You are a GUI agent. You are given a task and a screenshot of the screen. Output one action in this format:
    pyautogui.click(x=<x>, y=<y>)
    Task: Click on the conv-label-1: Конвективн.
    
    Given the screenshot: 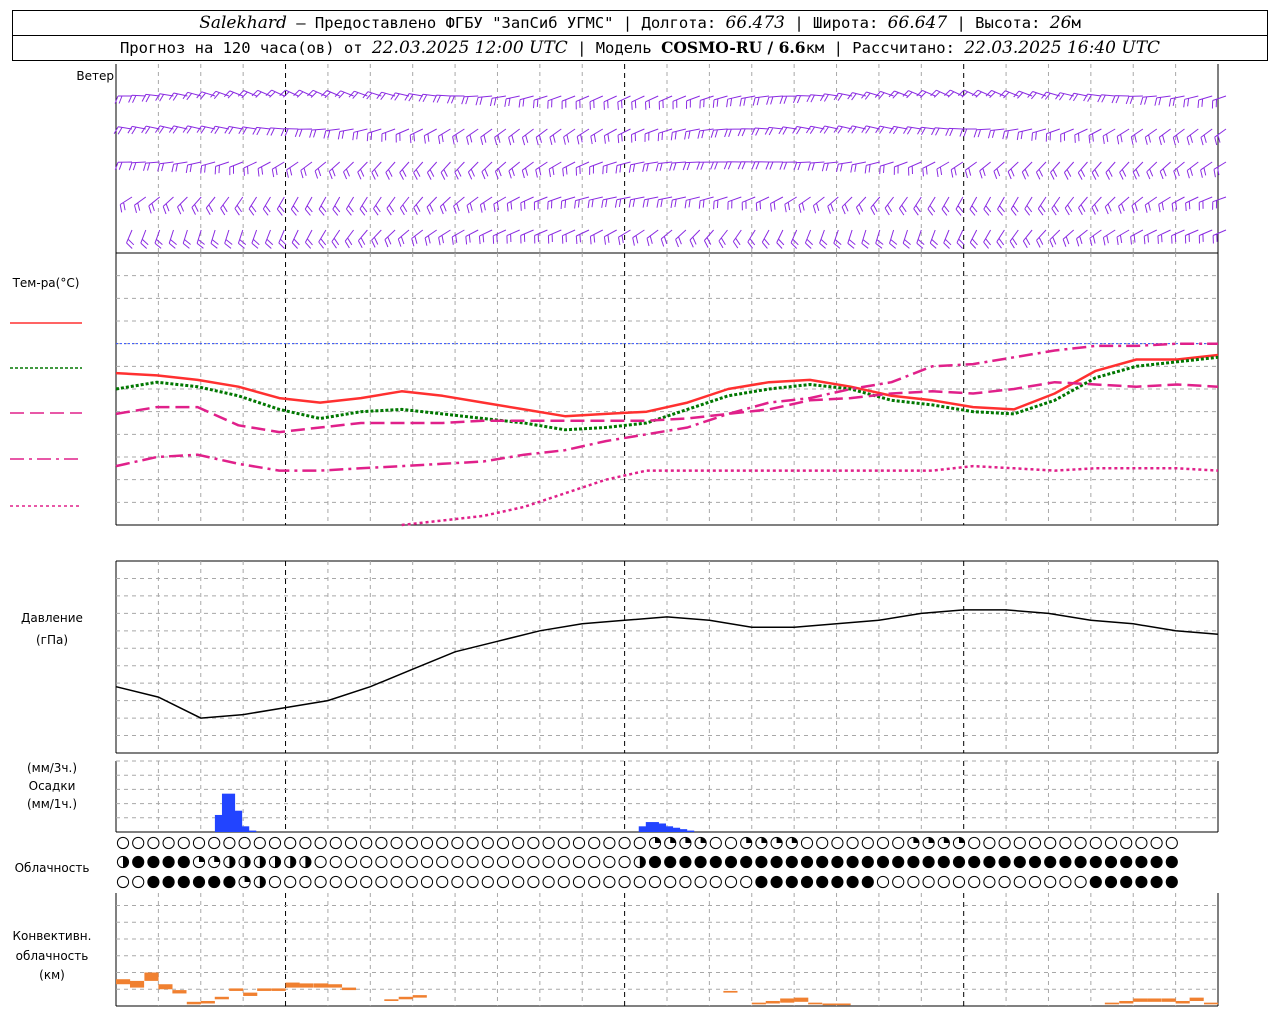 What is the action you would take?
    pyautogui.click(x=52, y=936)
    